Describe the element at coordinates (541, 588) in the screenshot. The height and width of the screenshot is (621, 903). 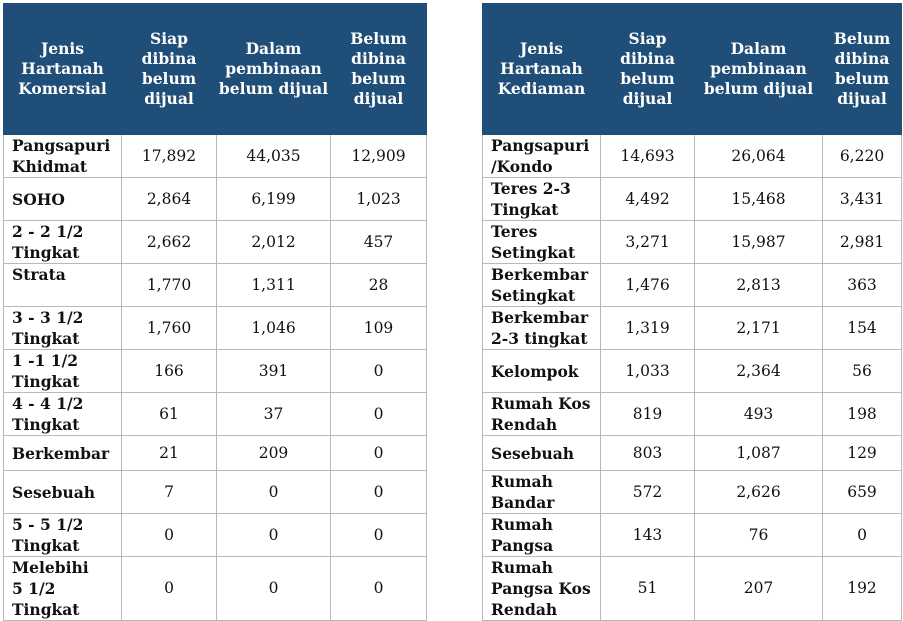
I see `row-label: Rumah Pangsa Kos Rendah` at that location.